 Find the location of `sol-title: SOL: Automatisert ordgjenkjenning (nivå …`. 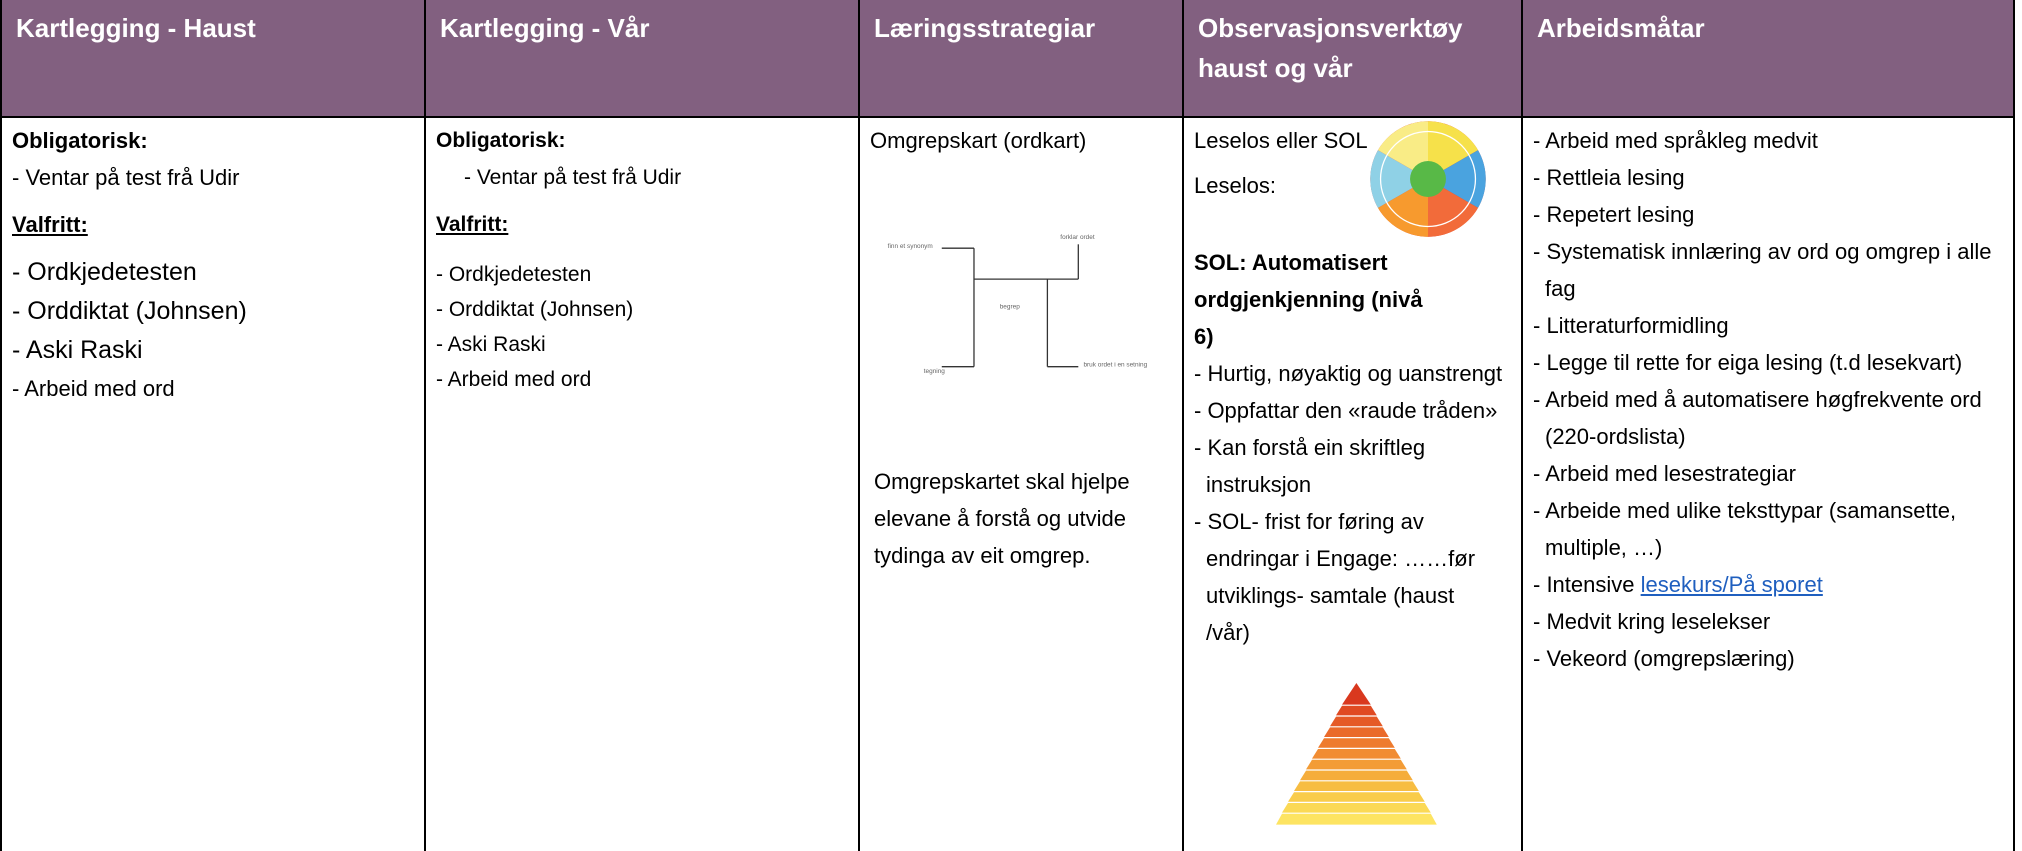

sol-title: SOL: Automatisert ordgjenkjenning (nivå … is located at coordinates (1308, 299).